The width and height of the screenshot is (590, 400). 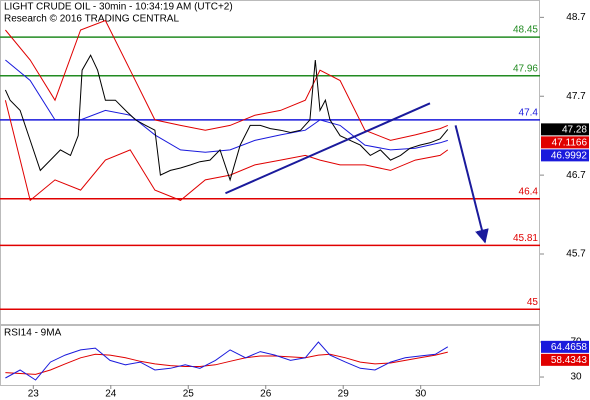 I want to click on level-label: 46.4, so click(x=529, y=191).